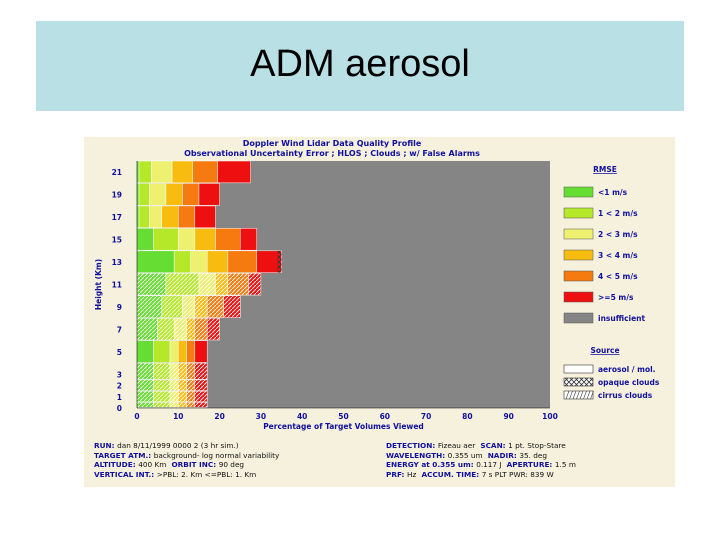 The image size is (720, 540). What do you see at coordinates (119, 397) in the screenshot?
I see `y-tick-label: 1` at bounding box center [119, 397].